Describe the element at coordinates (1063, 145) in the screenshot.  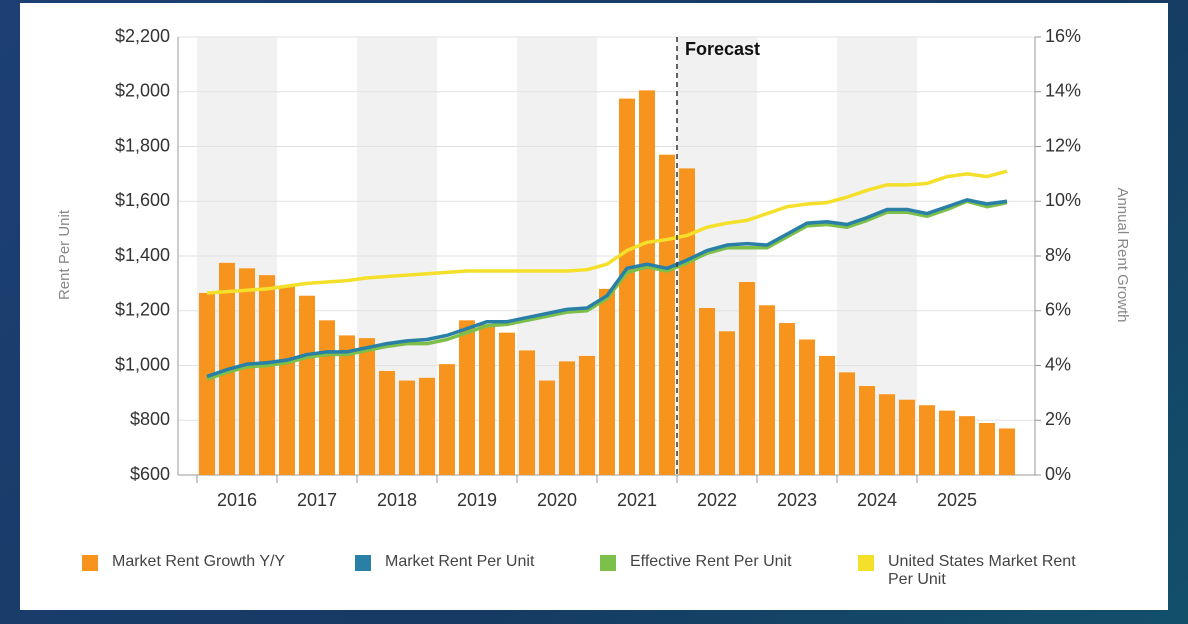
I see `y2-tick-label: 12%` at that location.